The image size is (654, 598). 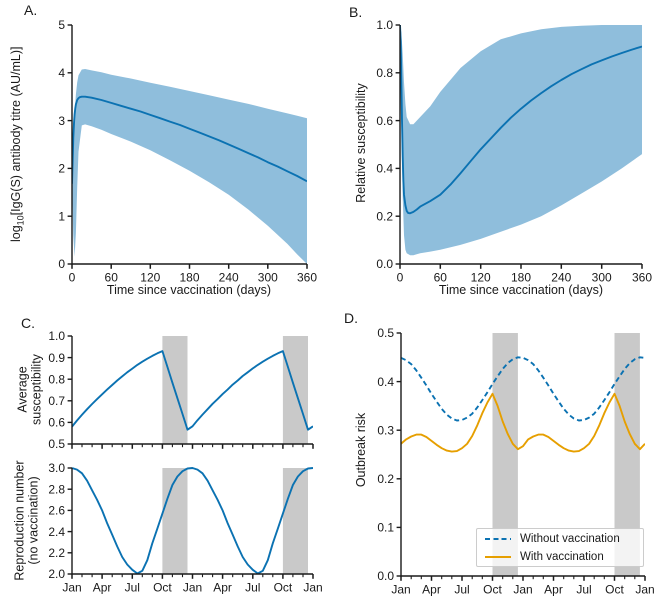 I want to click on legend: Without vaccination With vaccination, so click(x=560, y=547).